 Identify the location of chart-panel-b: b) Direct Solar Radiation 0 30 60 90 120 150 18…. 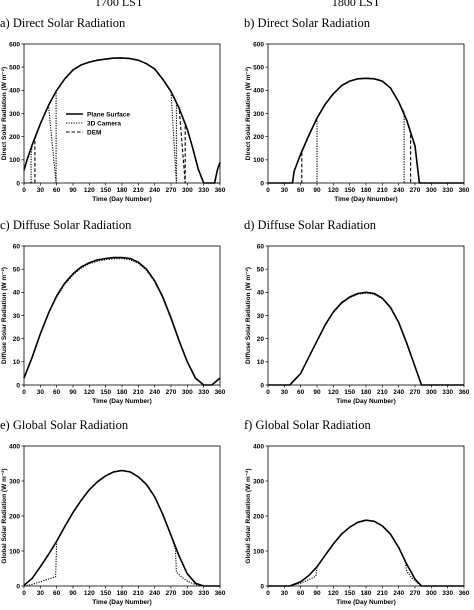
(357, 109).